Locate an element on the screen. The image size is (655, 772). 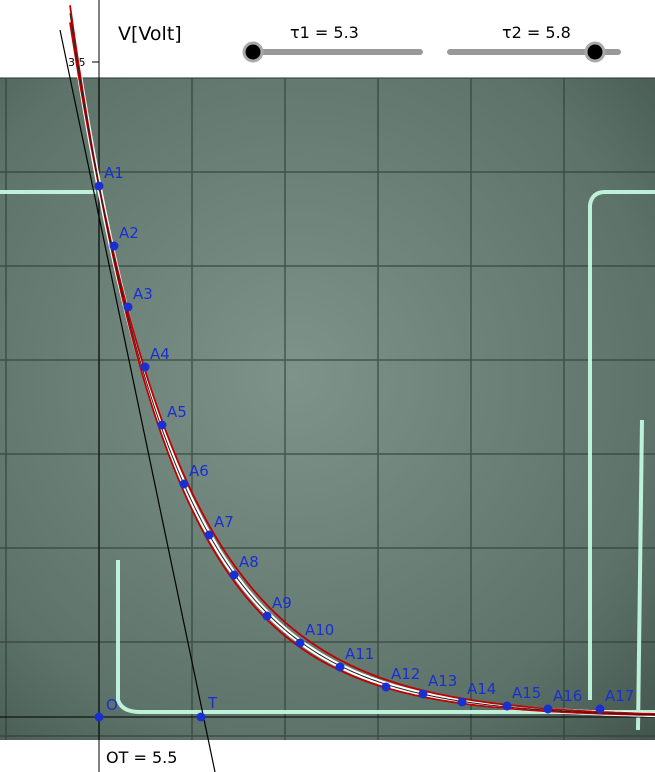
point-label: A8 is located at coordinates (249, 562).